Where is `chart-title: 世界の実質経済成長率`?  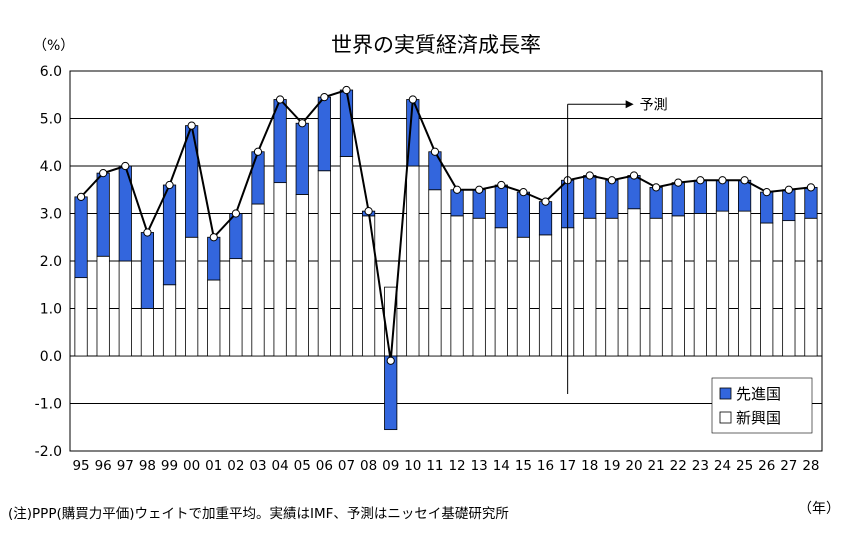
chart-title: 世界の実質経済成長率 is located at coordinates (436, 45).